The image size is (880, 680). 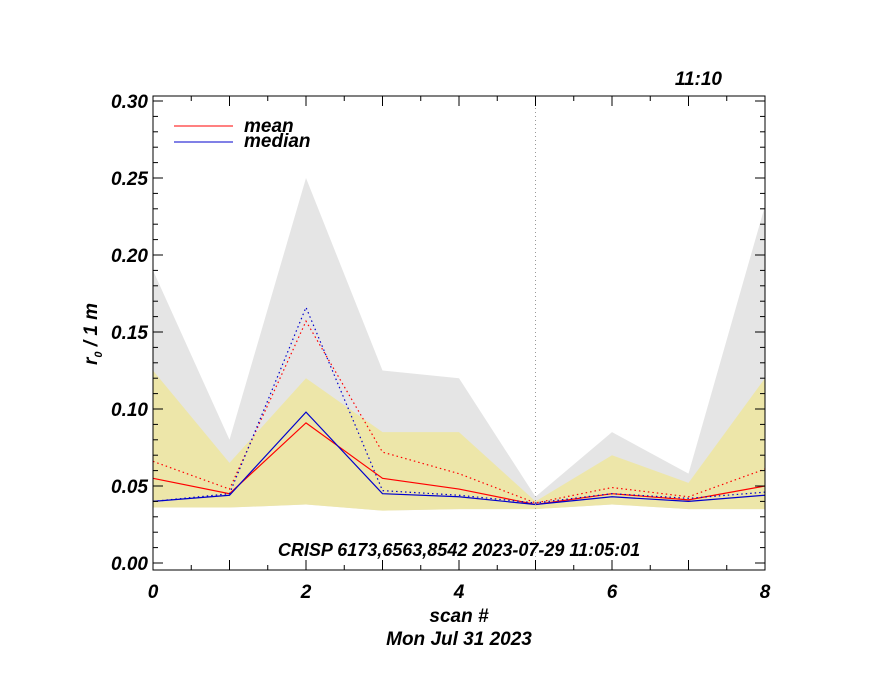 I want to click on band-inner, so click(x=459, y=440).